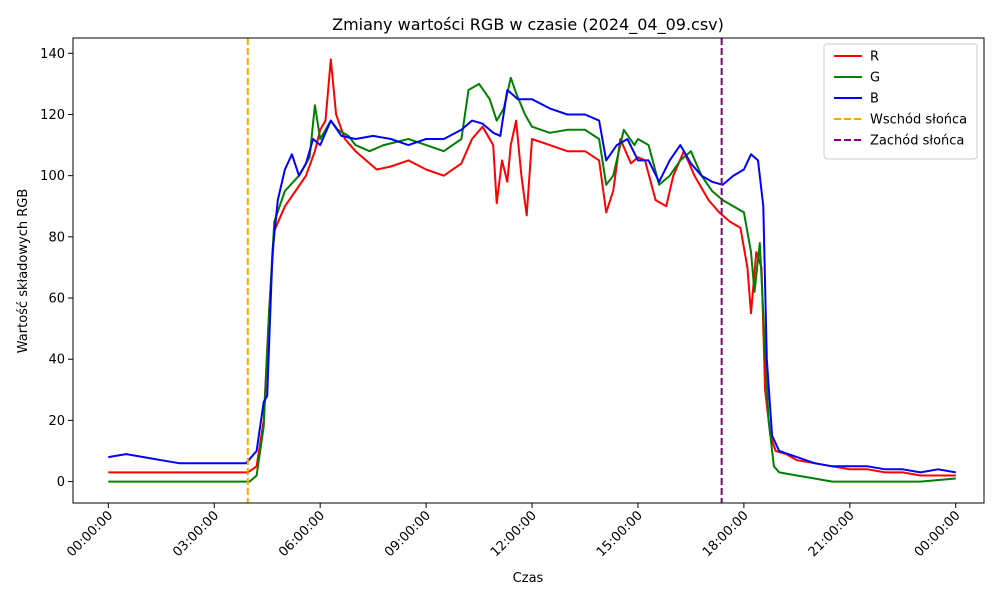  I want to click on legend-box, so click(900, 101).